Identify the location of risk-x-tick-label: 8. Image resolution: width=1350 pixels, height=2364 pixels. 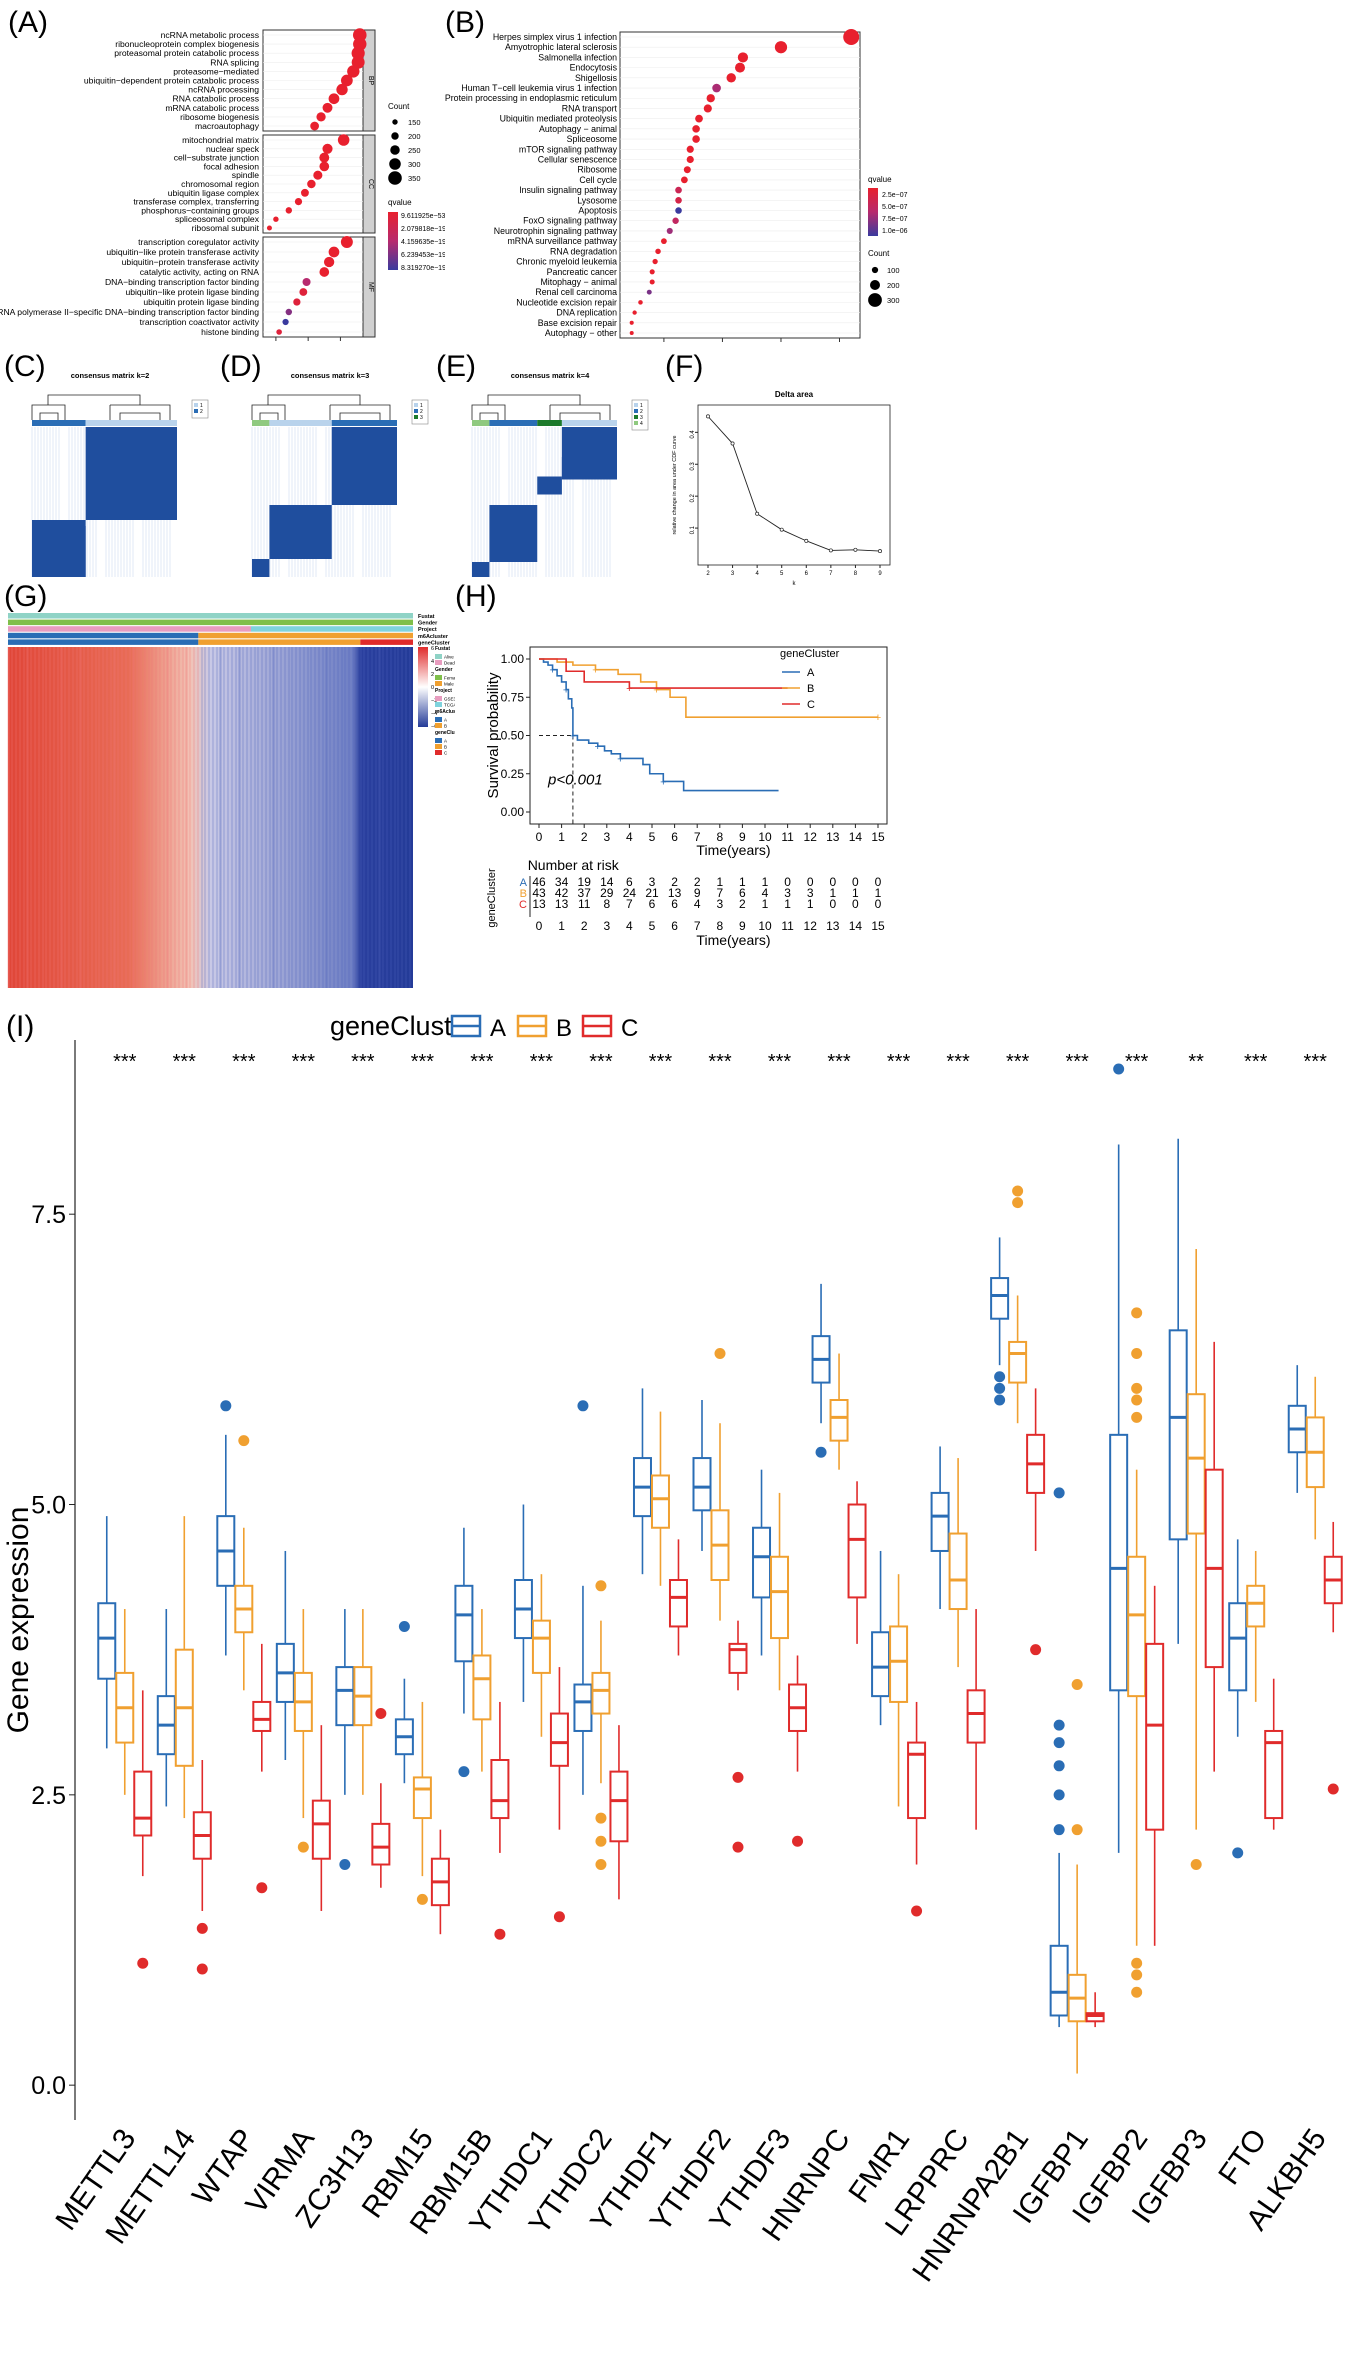
(719, 926).